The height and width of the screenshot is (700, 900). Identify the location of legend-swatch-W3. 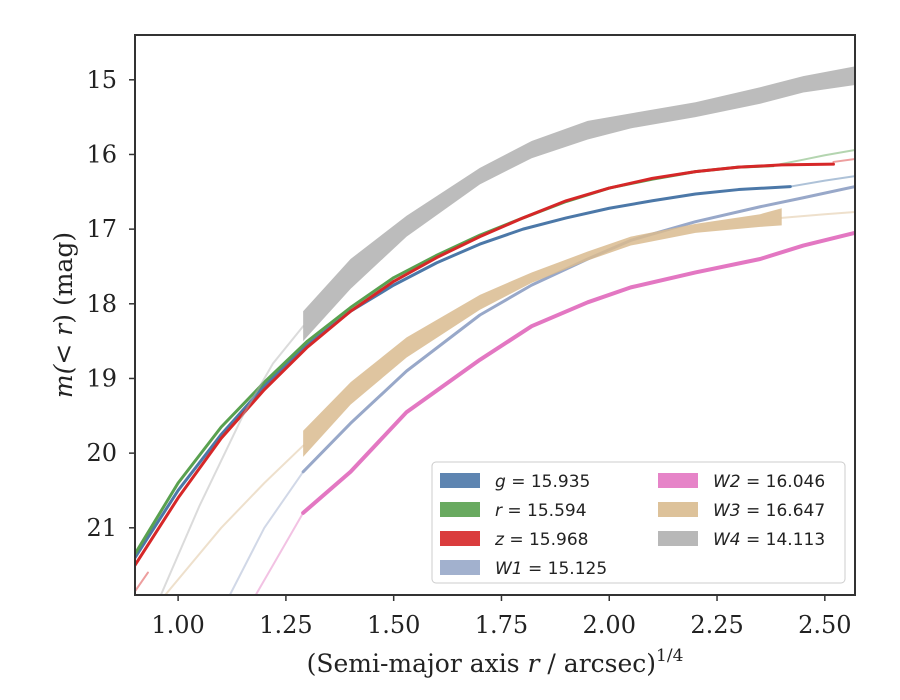
(678, 509).